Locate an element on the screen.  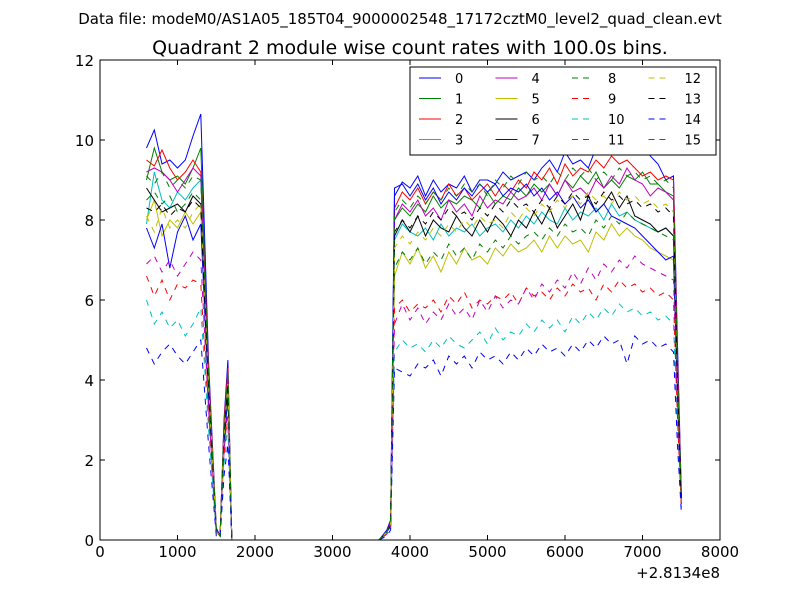
x-tick-label: 2000 is located at coordinates (255, 552).